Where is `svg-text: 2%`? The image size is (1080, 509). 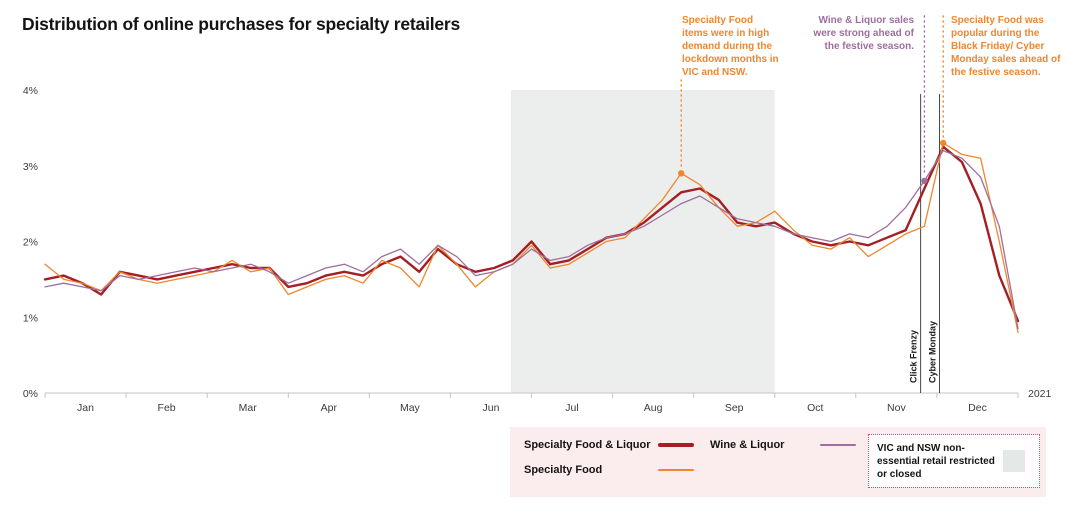
svg-text: 2% is located at coordinates (30, 243).